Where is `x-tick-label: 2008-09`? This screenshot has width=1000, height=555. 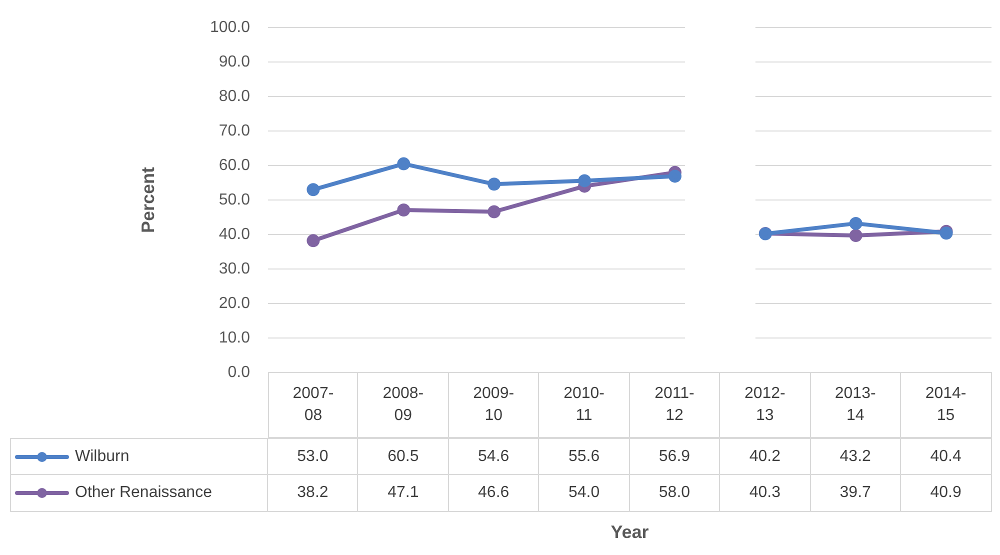 x-tick-label: 2008-09 is located at coordinates (403, 405).